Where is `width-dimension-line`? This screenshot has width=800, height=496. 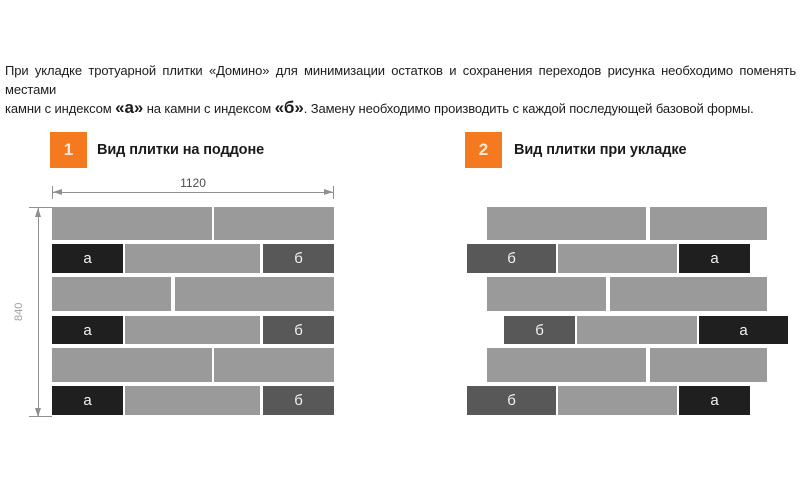
width-dimension-line is located at coordinates (193, 192).